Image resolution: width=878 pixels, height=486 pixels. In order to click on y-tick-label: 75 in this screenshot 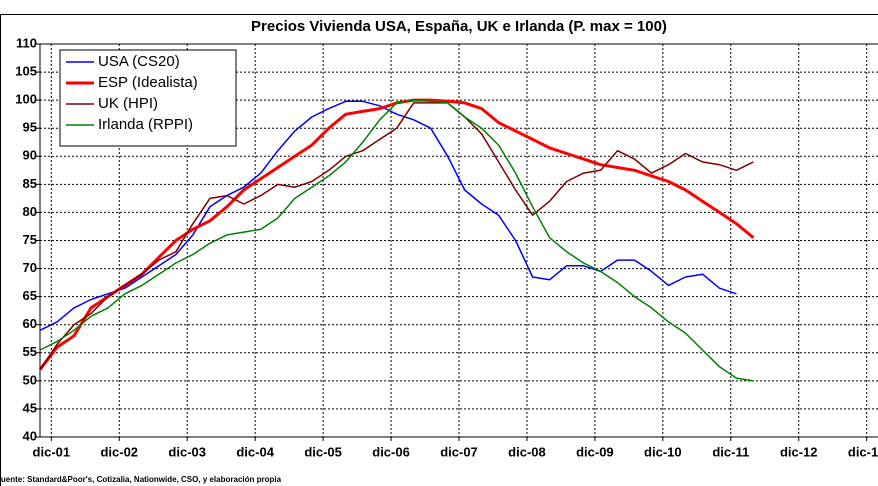, I will do `click(30, 239)`.